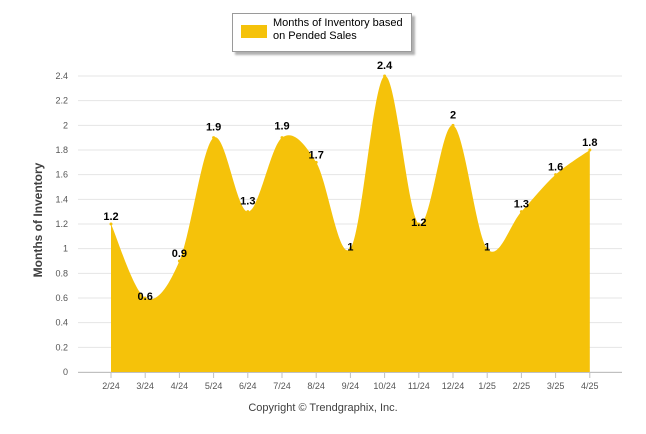 This screenshot has width=646, height=434. Describe the element at coordinates (590, 386) in the screenshot. I see `x-tick-label: 4/25` at that location.